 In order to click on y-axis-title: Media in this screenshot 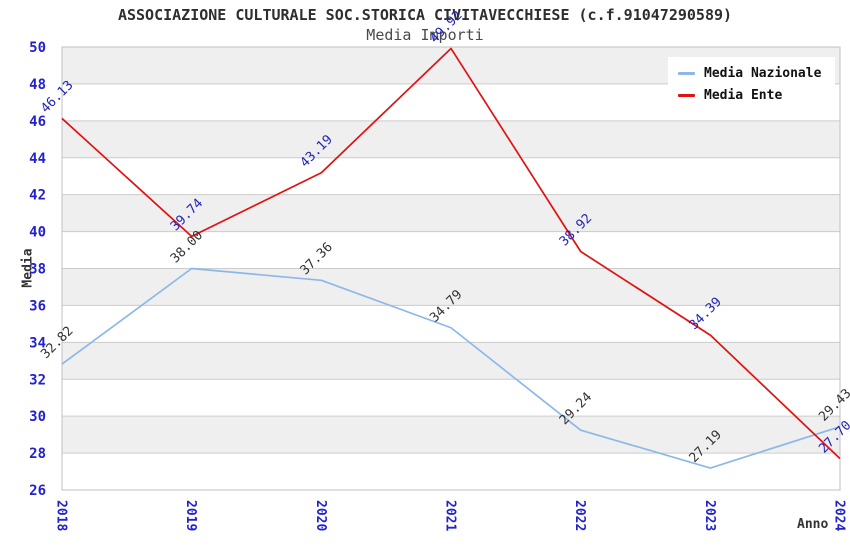, I will do `click(28, 268)`.